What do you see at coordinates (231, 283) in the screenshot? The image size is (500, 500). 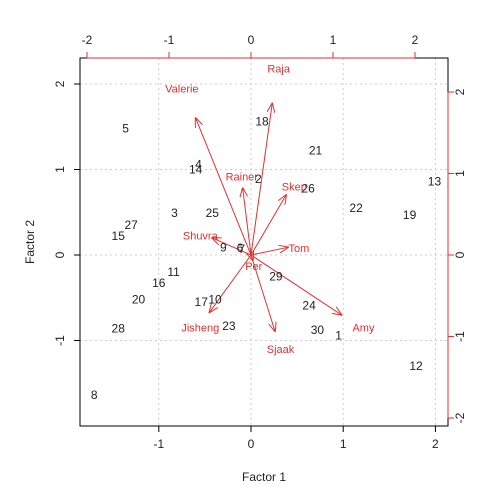 I see `arrow-jisheng` at bounding box center [231, 283].